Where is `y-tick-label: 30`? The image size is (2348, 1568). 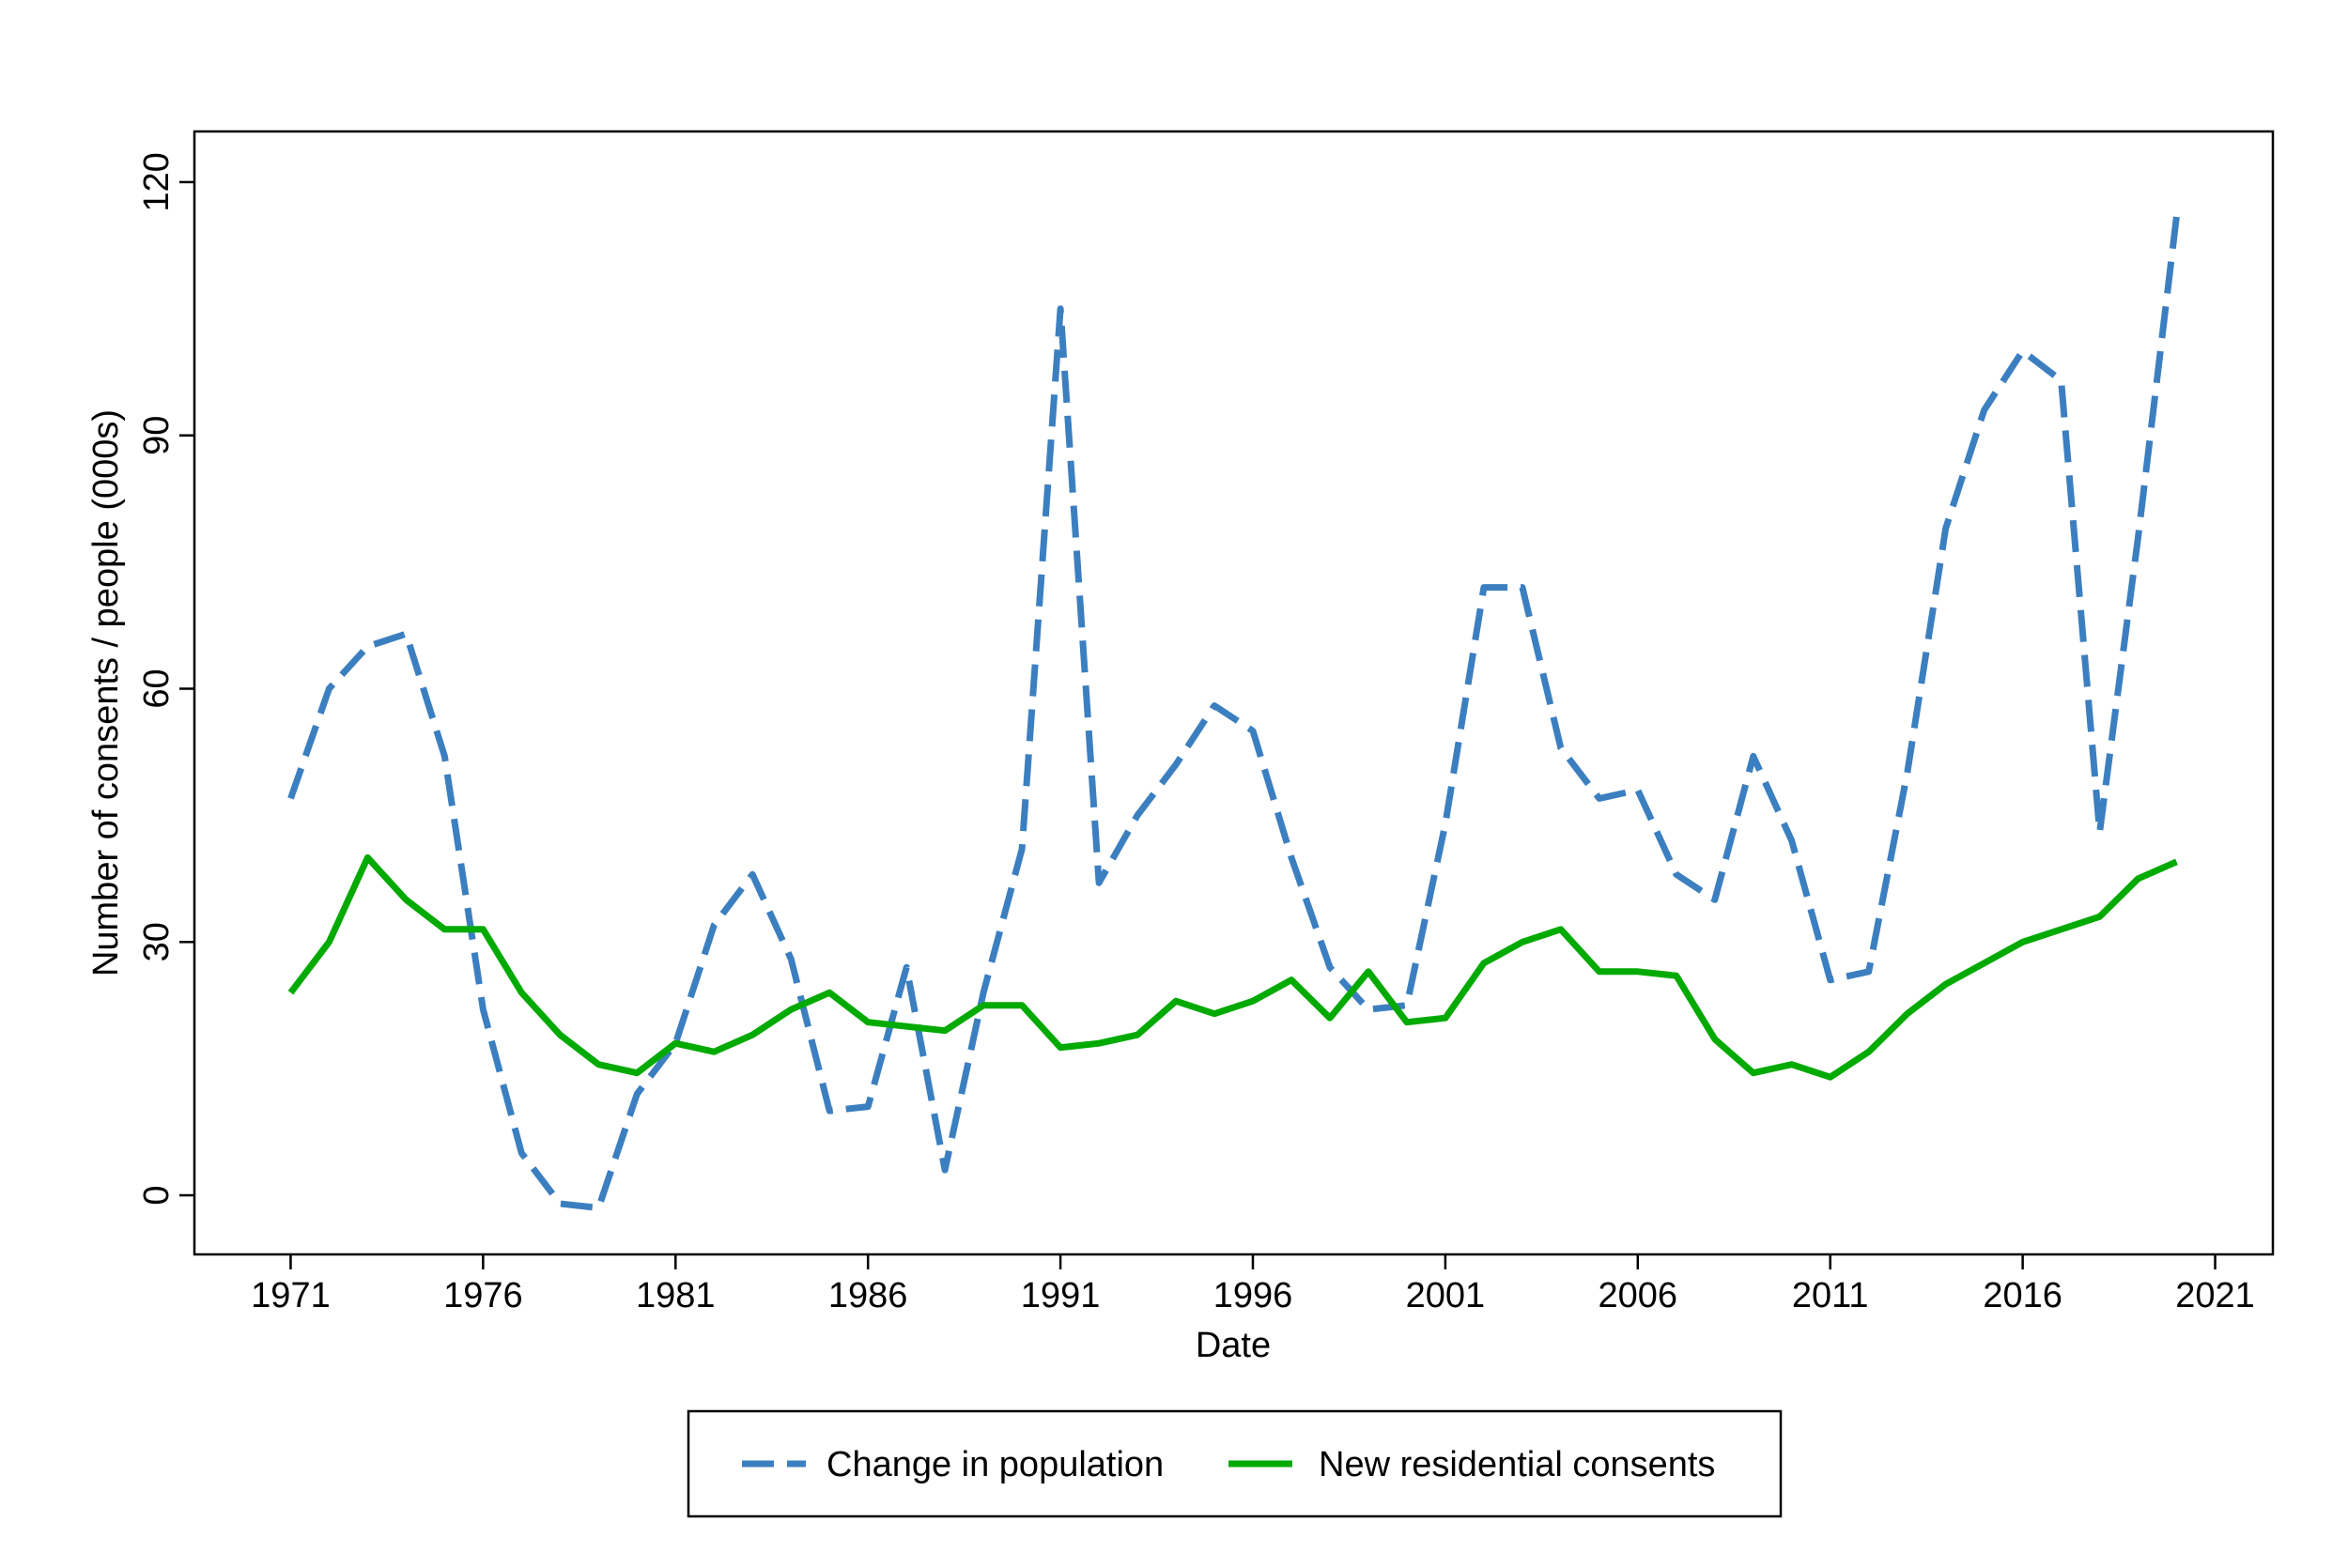 y-tick-label: 30 is located at coordinates (157, 942).